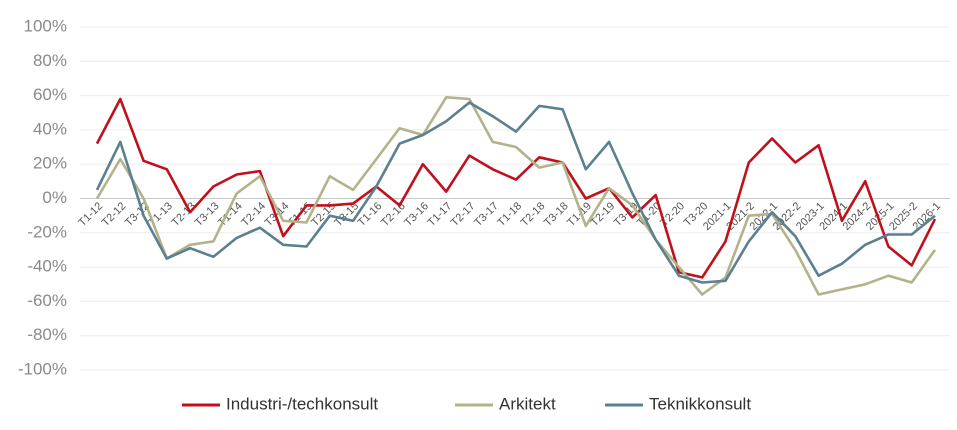 This screenshot has width=957, height=430. Describe the element at coordinates (527, 403) in the screenshot. I see `legend-label: Arkitekt` at that location.